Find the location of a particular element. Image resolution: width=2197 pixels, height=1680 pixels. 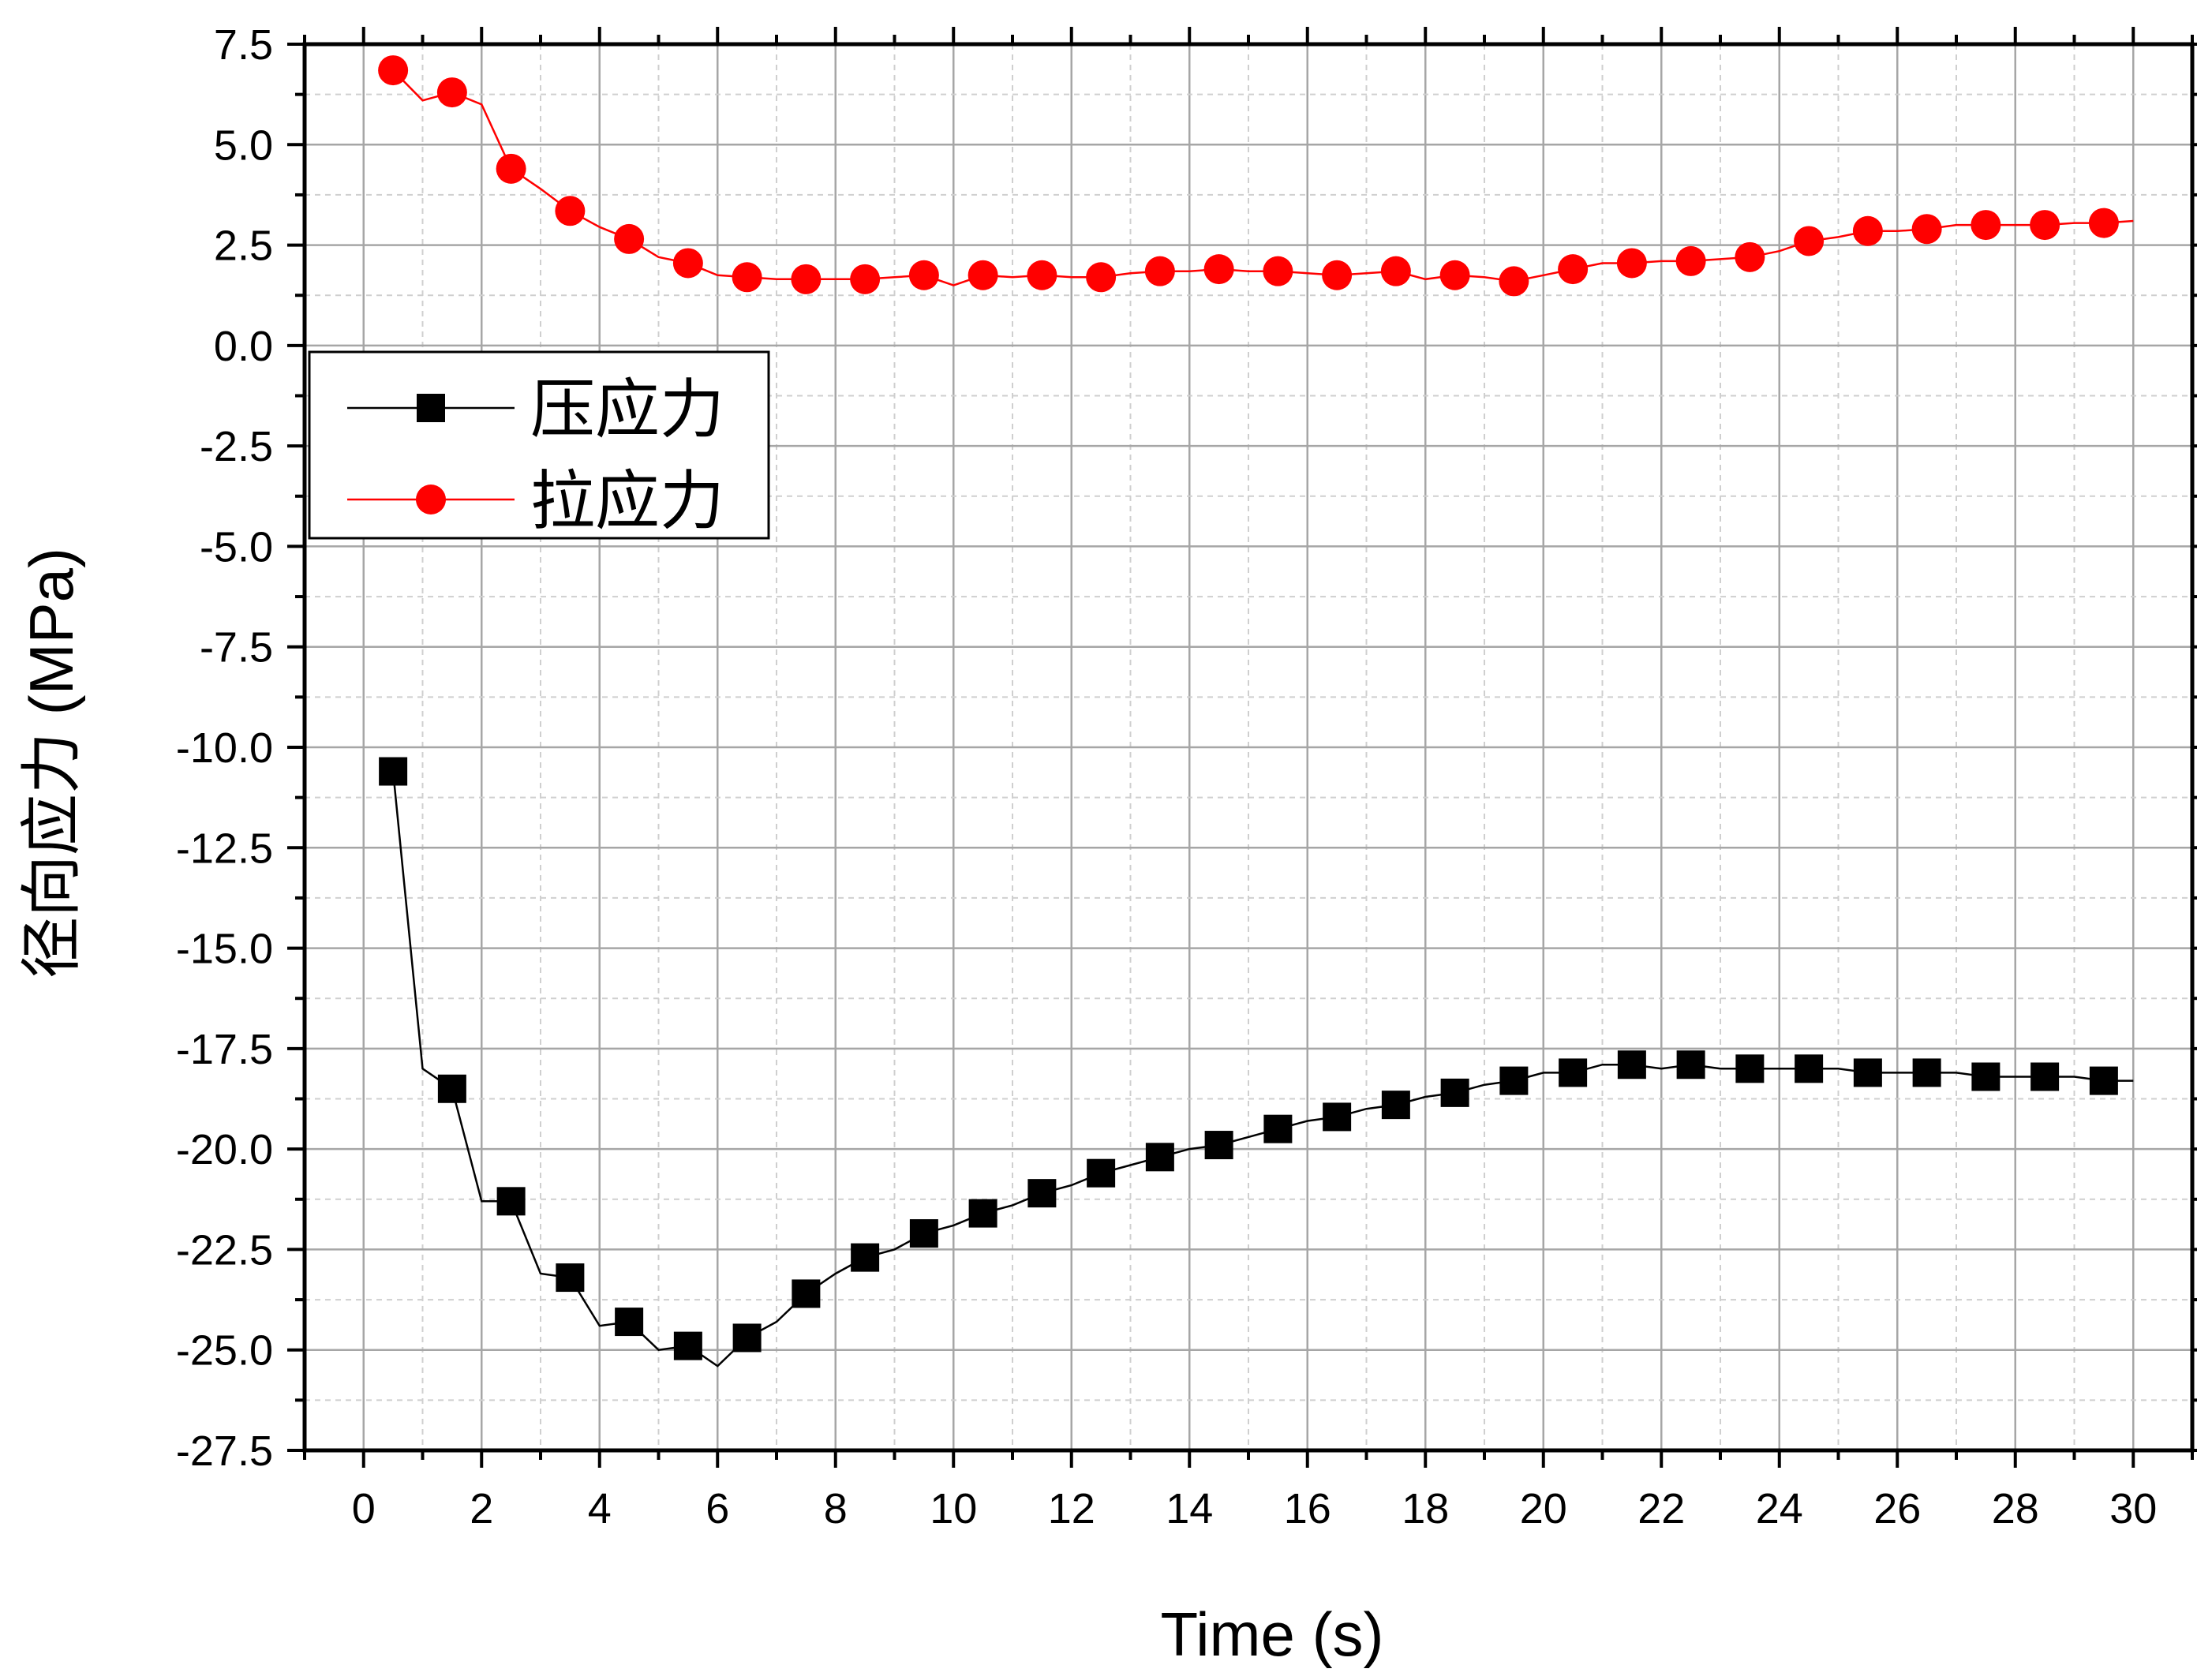

y-tick-label: -2.5 is located at coordinates (236, 446).